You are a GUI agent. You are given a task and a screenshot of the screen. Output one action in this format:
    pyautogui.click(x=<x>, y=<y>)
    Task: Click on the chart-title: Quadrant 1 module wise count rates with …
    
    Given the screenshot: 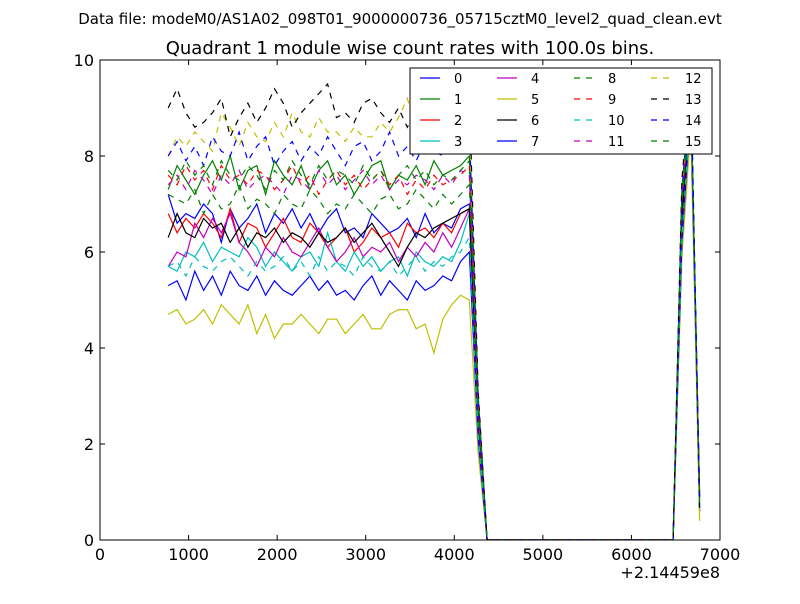 What is the action you would take?
    pyautogui.click(x=410, y=48)
    